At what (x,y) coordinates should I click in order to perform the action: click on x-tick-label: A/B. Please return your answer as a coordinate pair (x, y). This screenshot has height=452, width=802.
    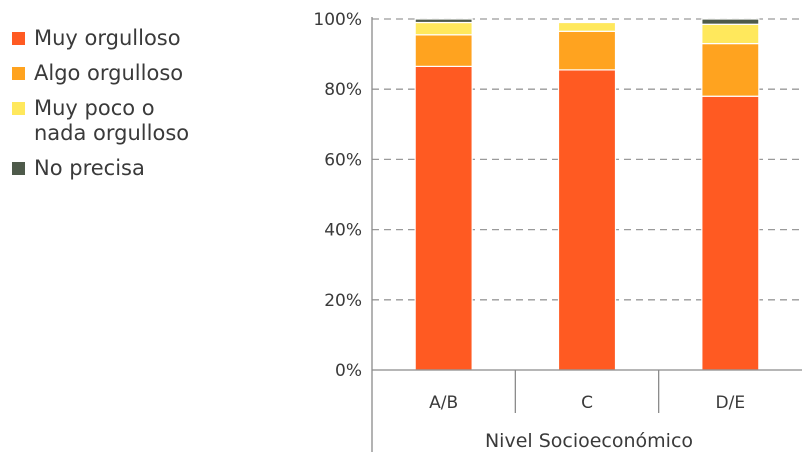
    Looking at the image, I should click on (443, 403).